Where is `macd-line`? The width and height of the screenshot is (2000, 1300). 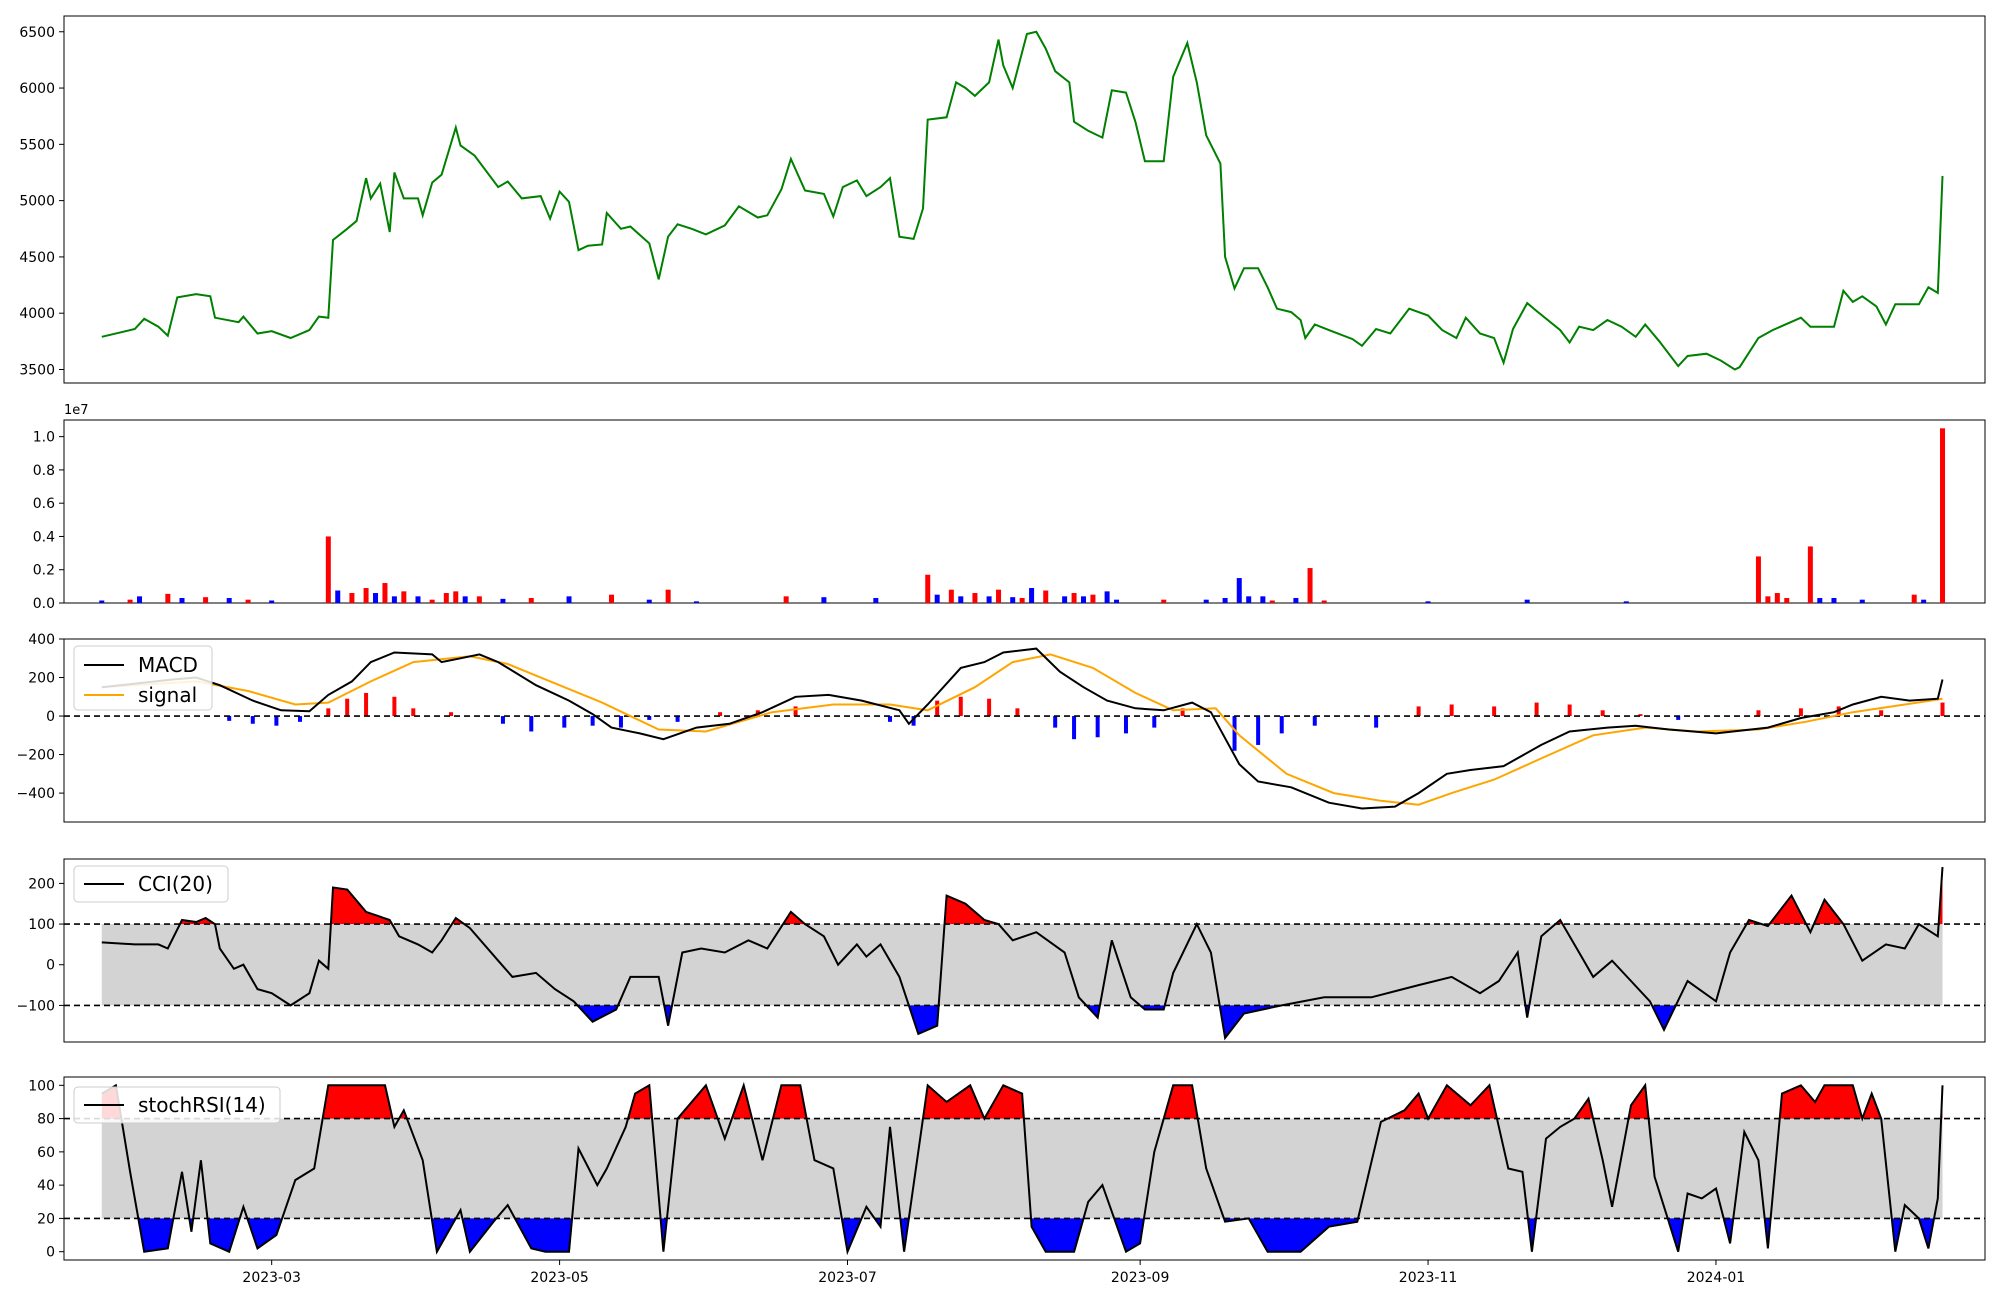
macd-line is located at coordinates (1022, 728).